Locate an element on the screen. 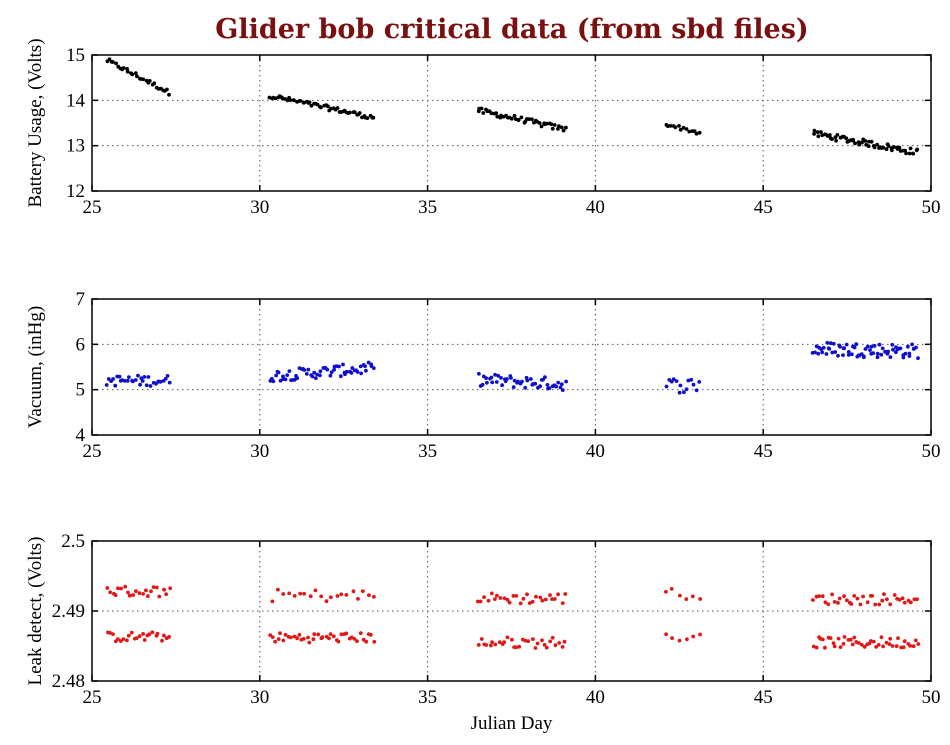 The height and width of the screenshot is (745, 950). leak-y-tick-label: 2.49 is located at coordinates (68, 611).